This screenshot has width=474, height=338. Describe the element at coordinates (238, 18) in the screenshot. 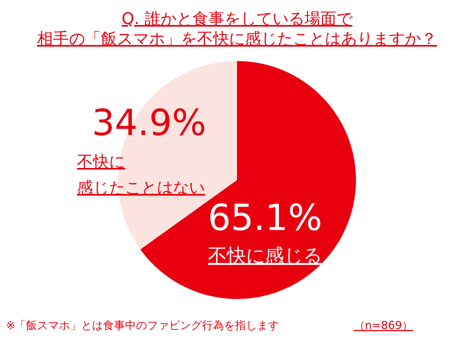

I see `chart-title: Q. 誰かと食事をしている場面で` at that location.